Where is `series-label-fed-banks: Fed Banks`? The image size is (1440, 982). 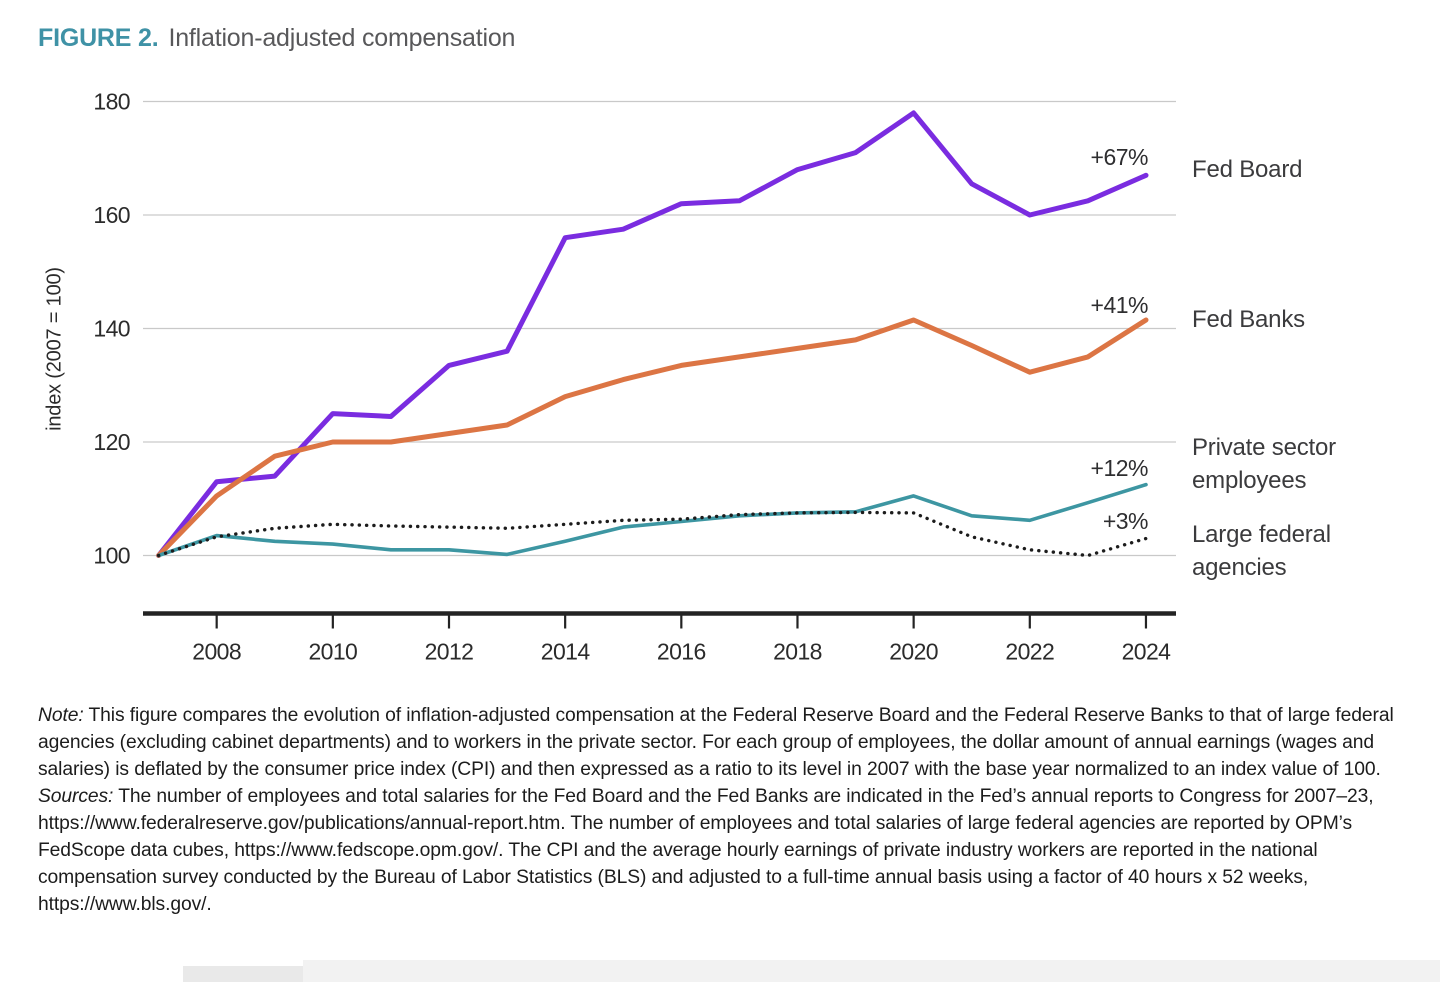 series-label-fed-banks: Fed Banks is located at coordinates (1248, 319).